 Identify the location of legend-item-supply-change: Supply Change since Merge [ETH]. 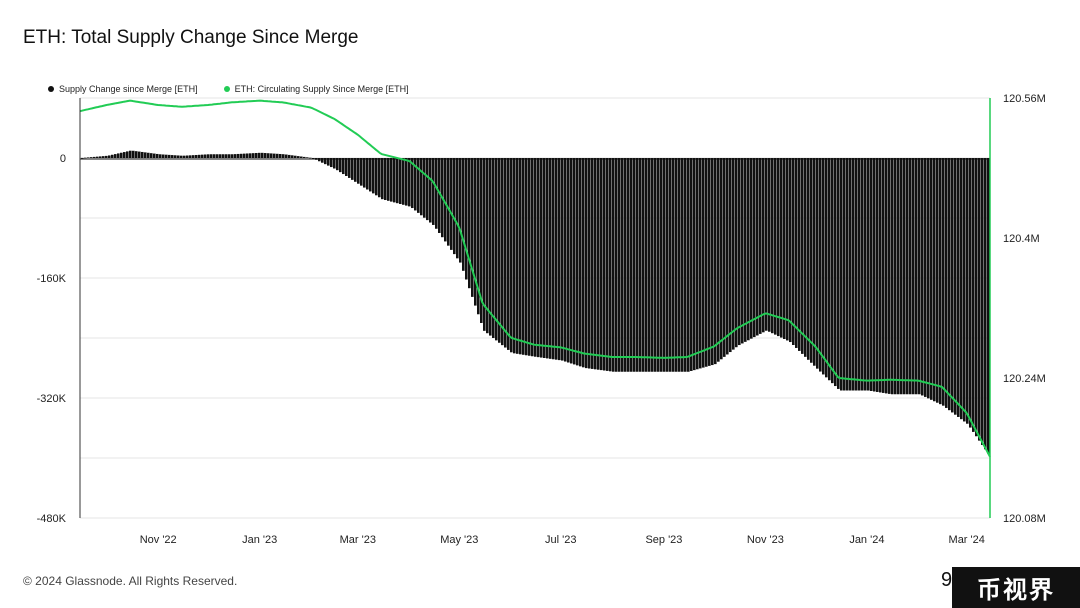
(123, 89).